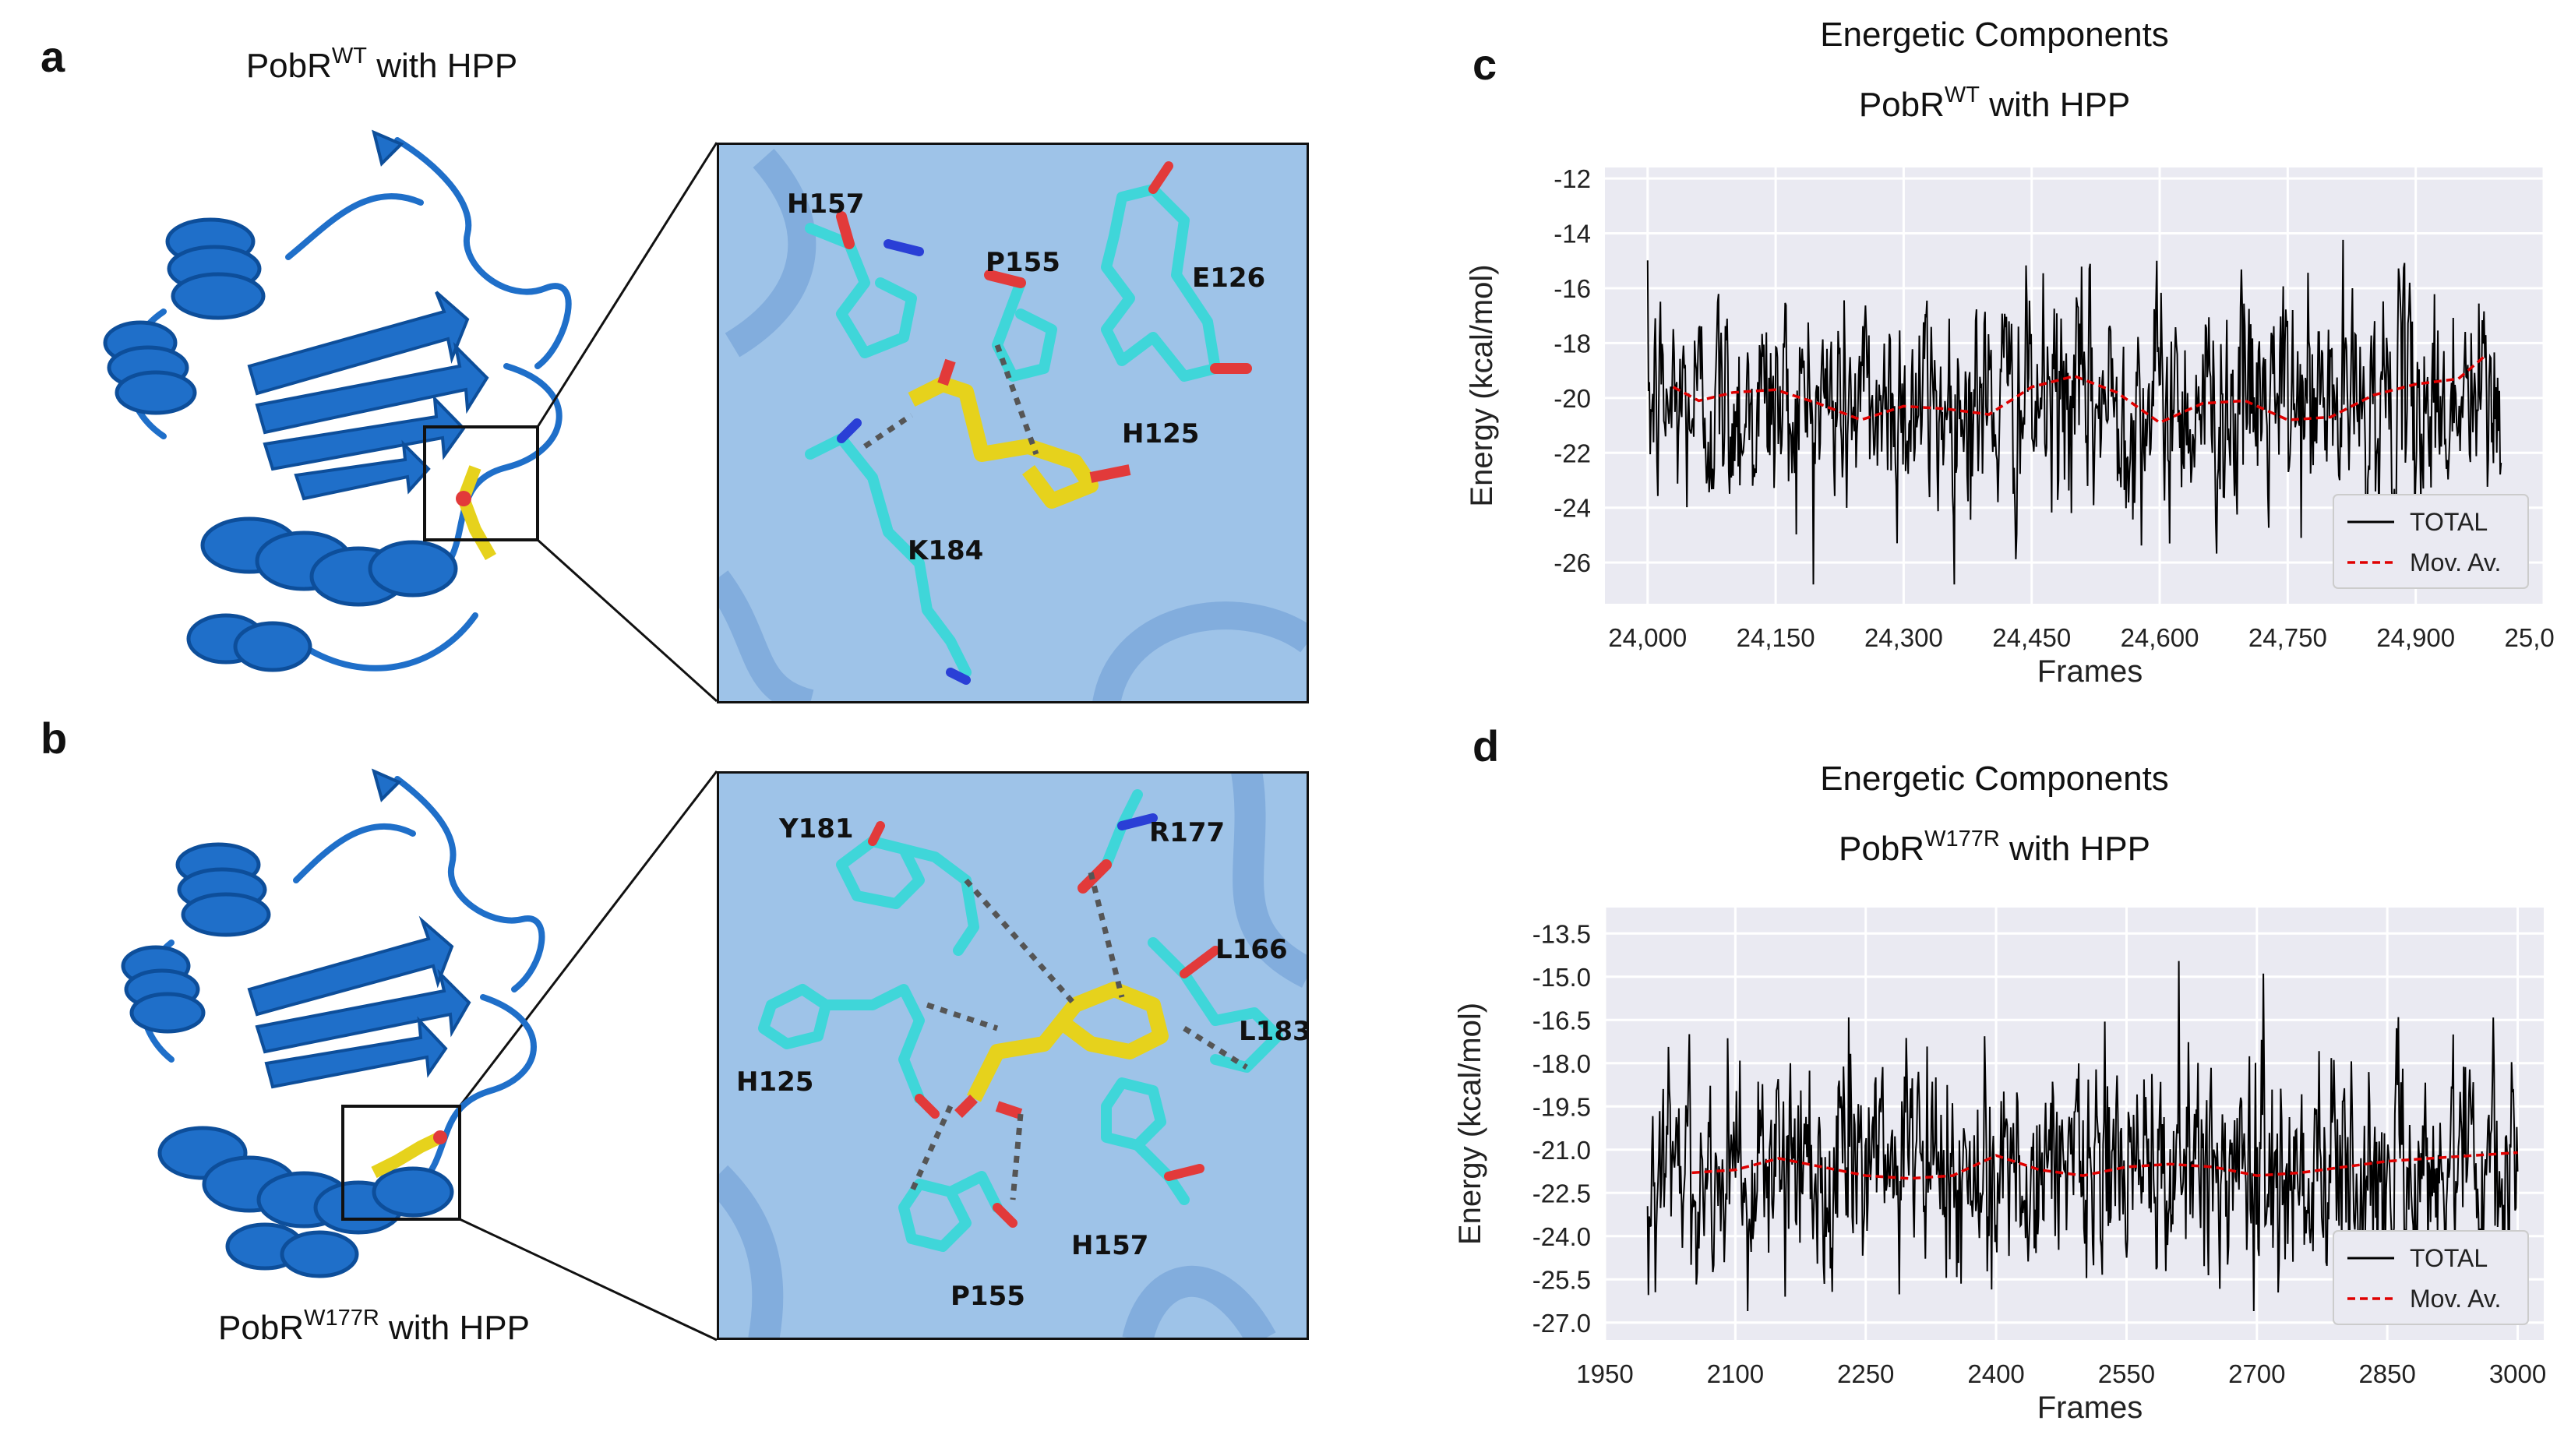 This screenshot has width=2557, height=1456. Describe the element at coordinates (1994, 105) in the screenshot. I see `panel-c-subtitle: PobRWT with HPP` at that location.